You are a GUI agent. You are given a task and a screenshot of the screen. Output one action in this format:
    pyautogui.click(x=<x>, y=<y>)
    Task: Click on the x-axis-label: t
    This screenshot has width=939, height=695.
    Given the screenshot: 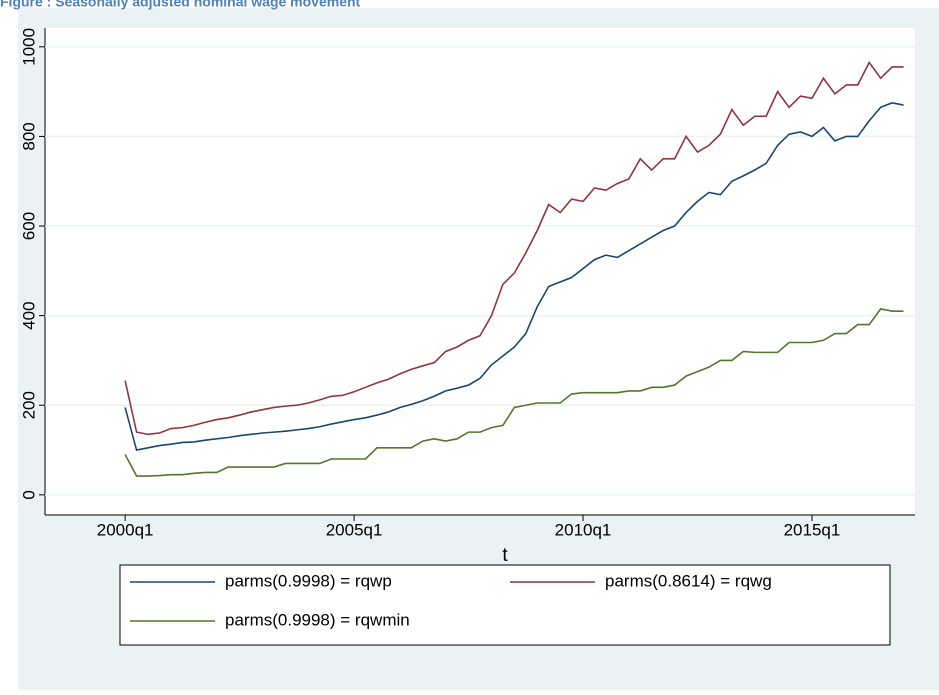 What is the action you would take?
    pyautogui.click(x=505, y=555)
    